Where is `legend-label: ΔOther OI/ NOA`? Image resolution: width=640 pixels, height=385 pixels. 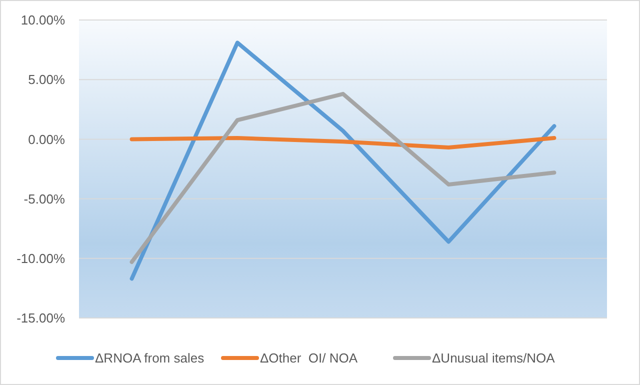
legend-label: ΔOther OI/ NOA is located at coordinates (309, 358).